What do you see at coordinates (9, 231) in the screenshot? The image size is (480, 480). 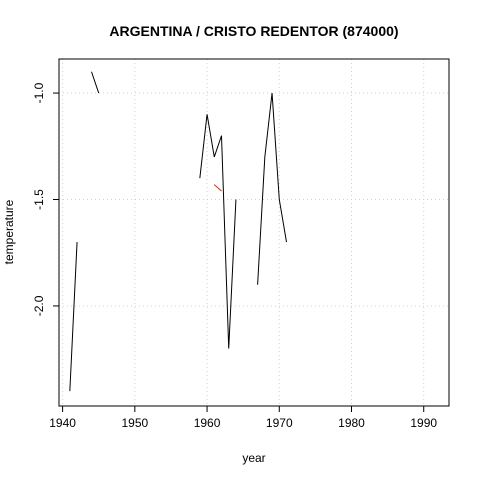 I see `y-axis-label: temperature` at bounding box center [9, 231].